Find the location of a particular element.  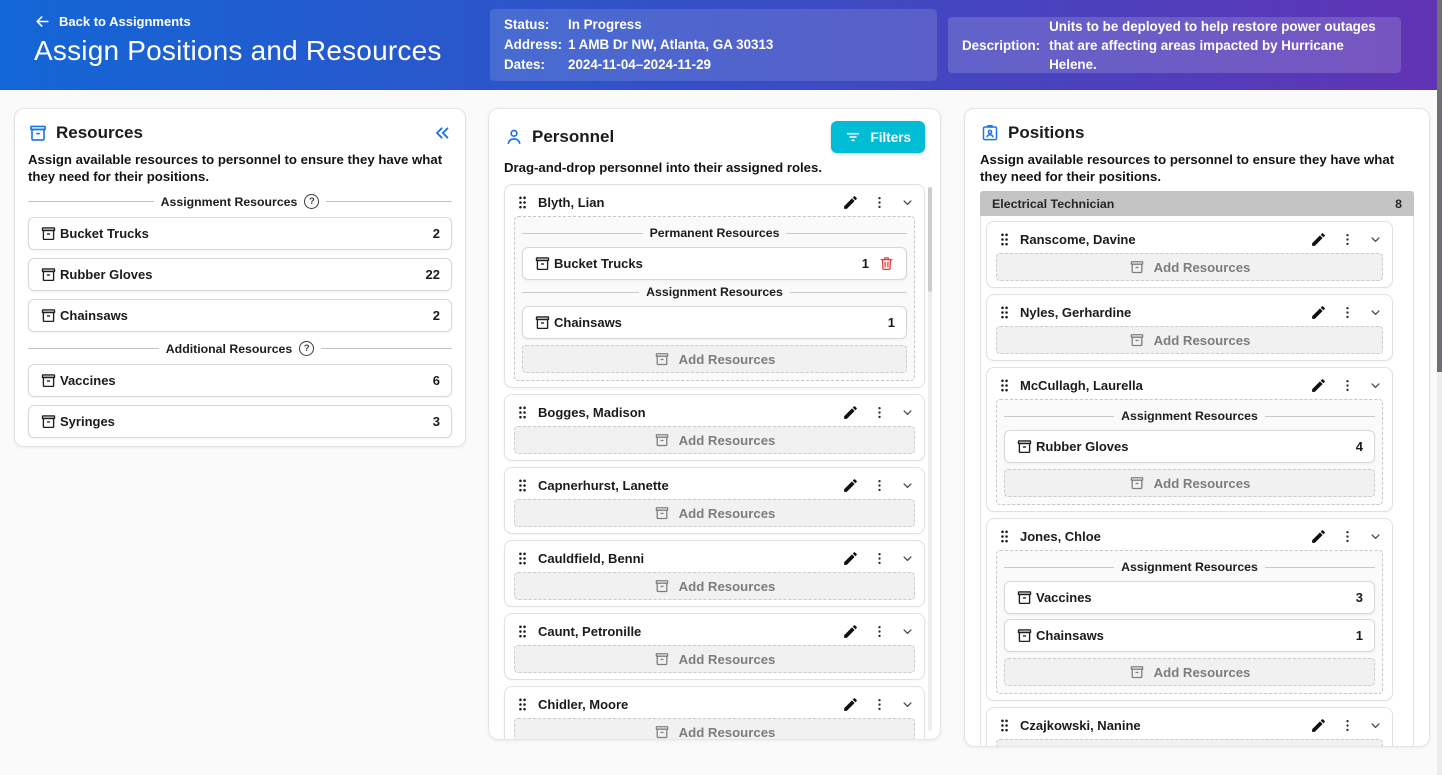

person-card: Bogges, Madison Add Resources is located at coordinates (714, 428).